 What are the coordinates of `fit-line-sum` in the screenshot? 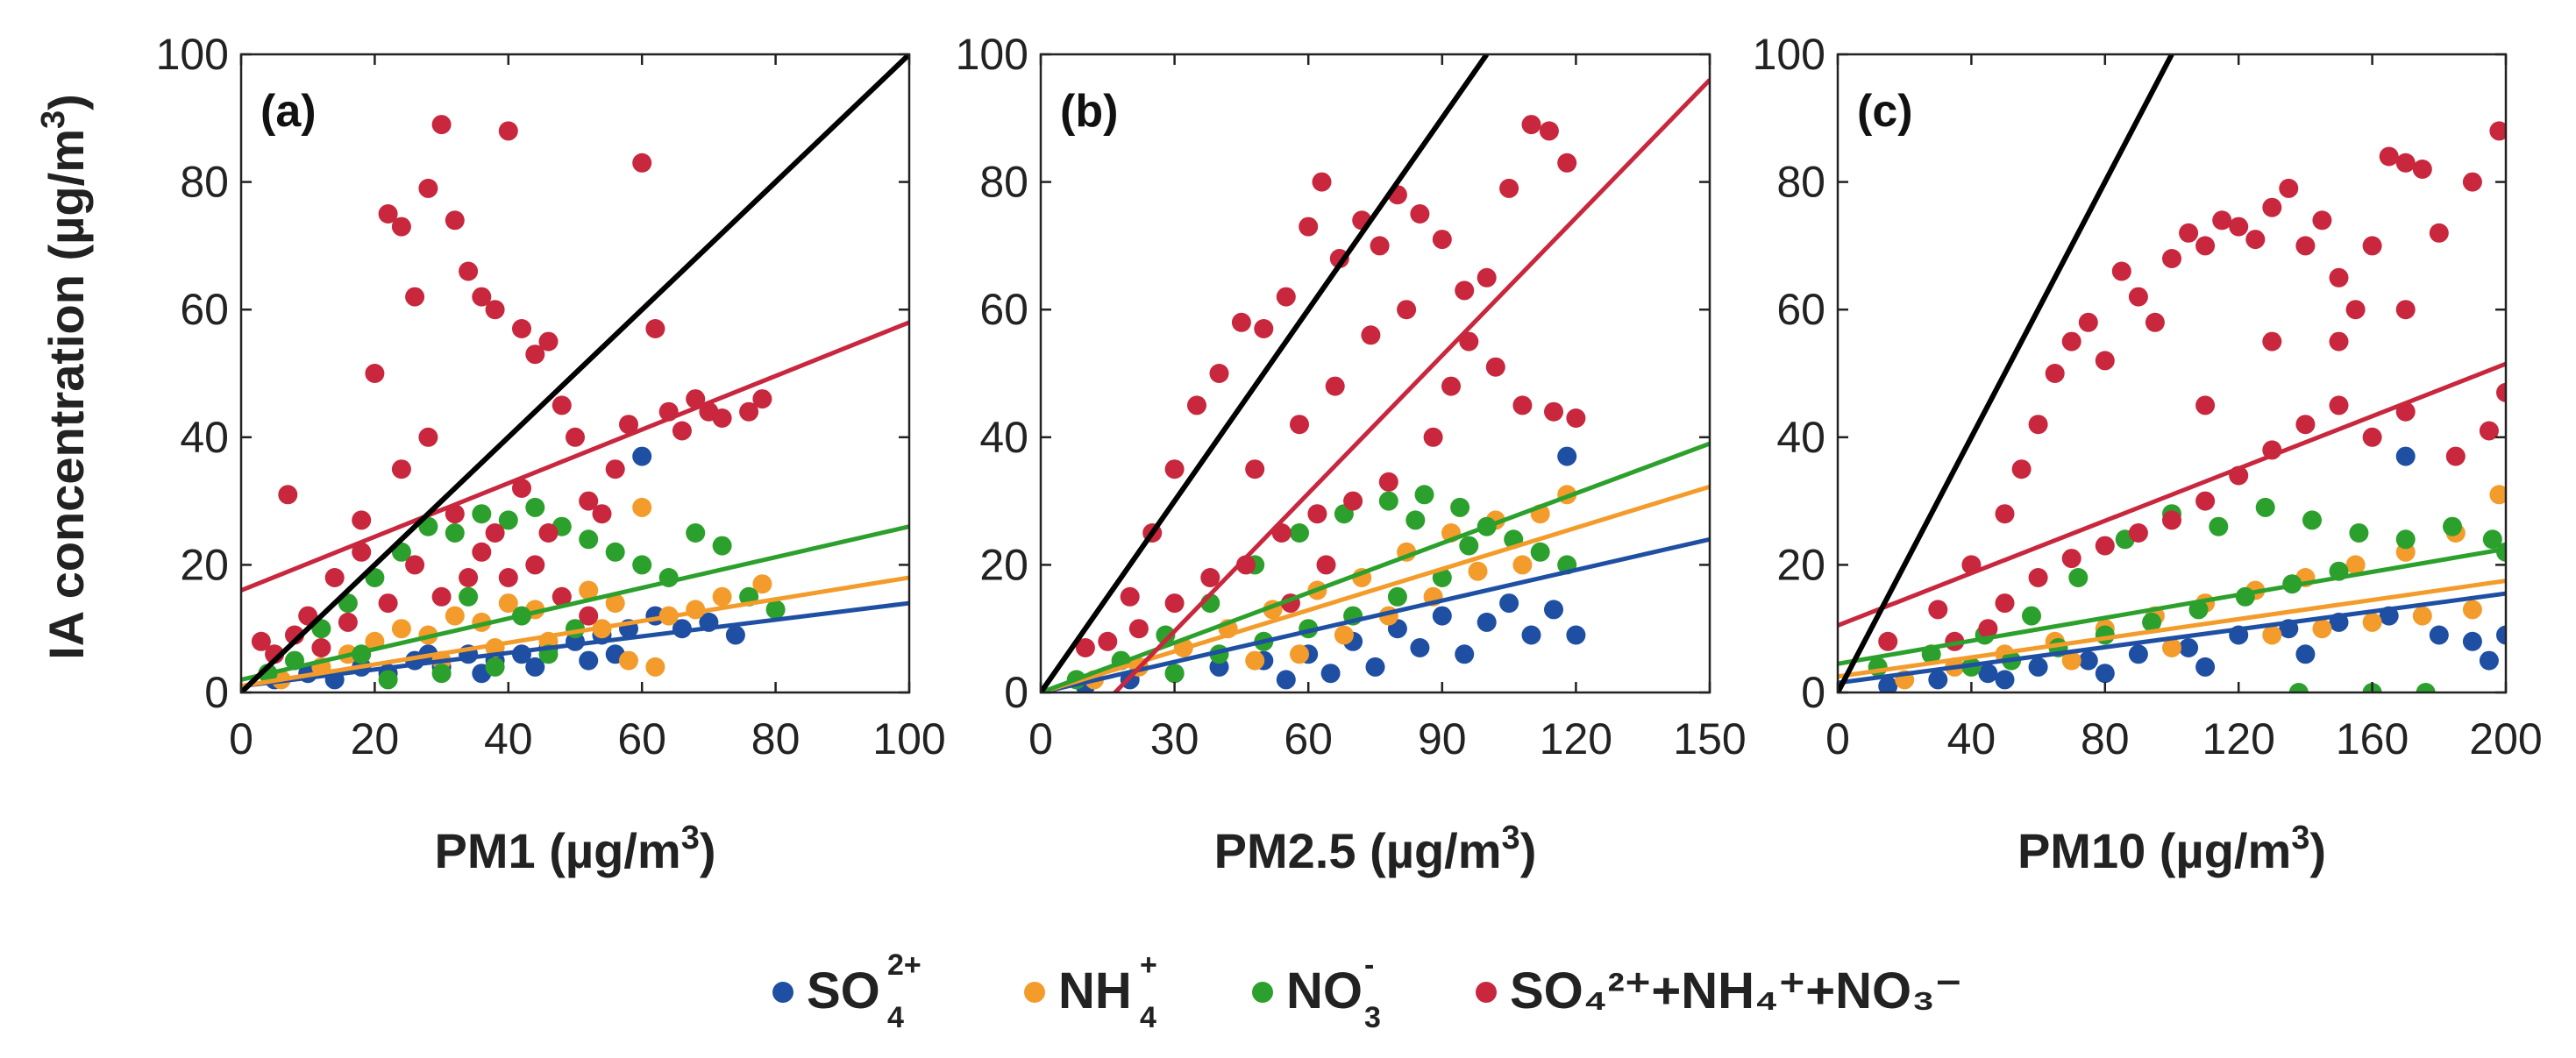 It's located at (2172, 494).